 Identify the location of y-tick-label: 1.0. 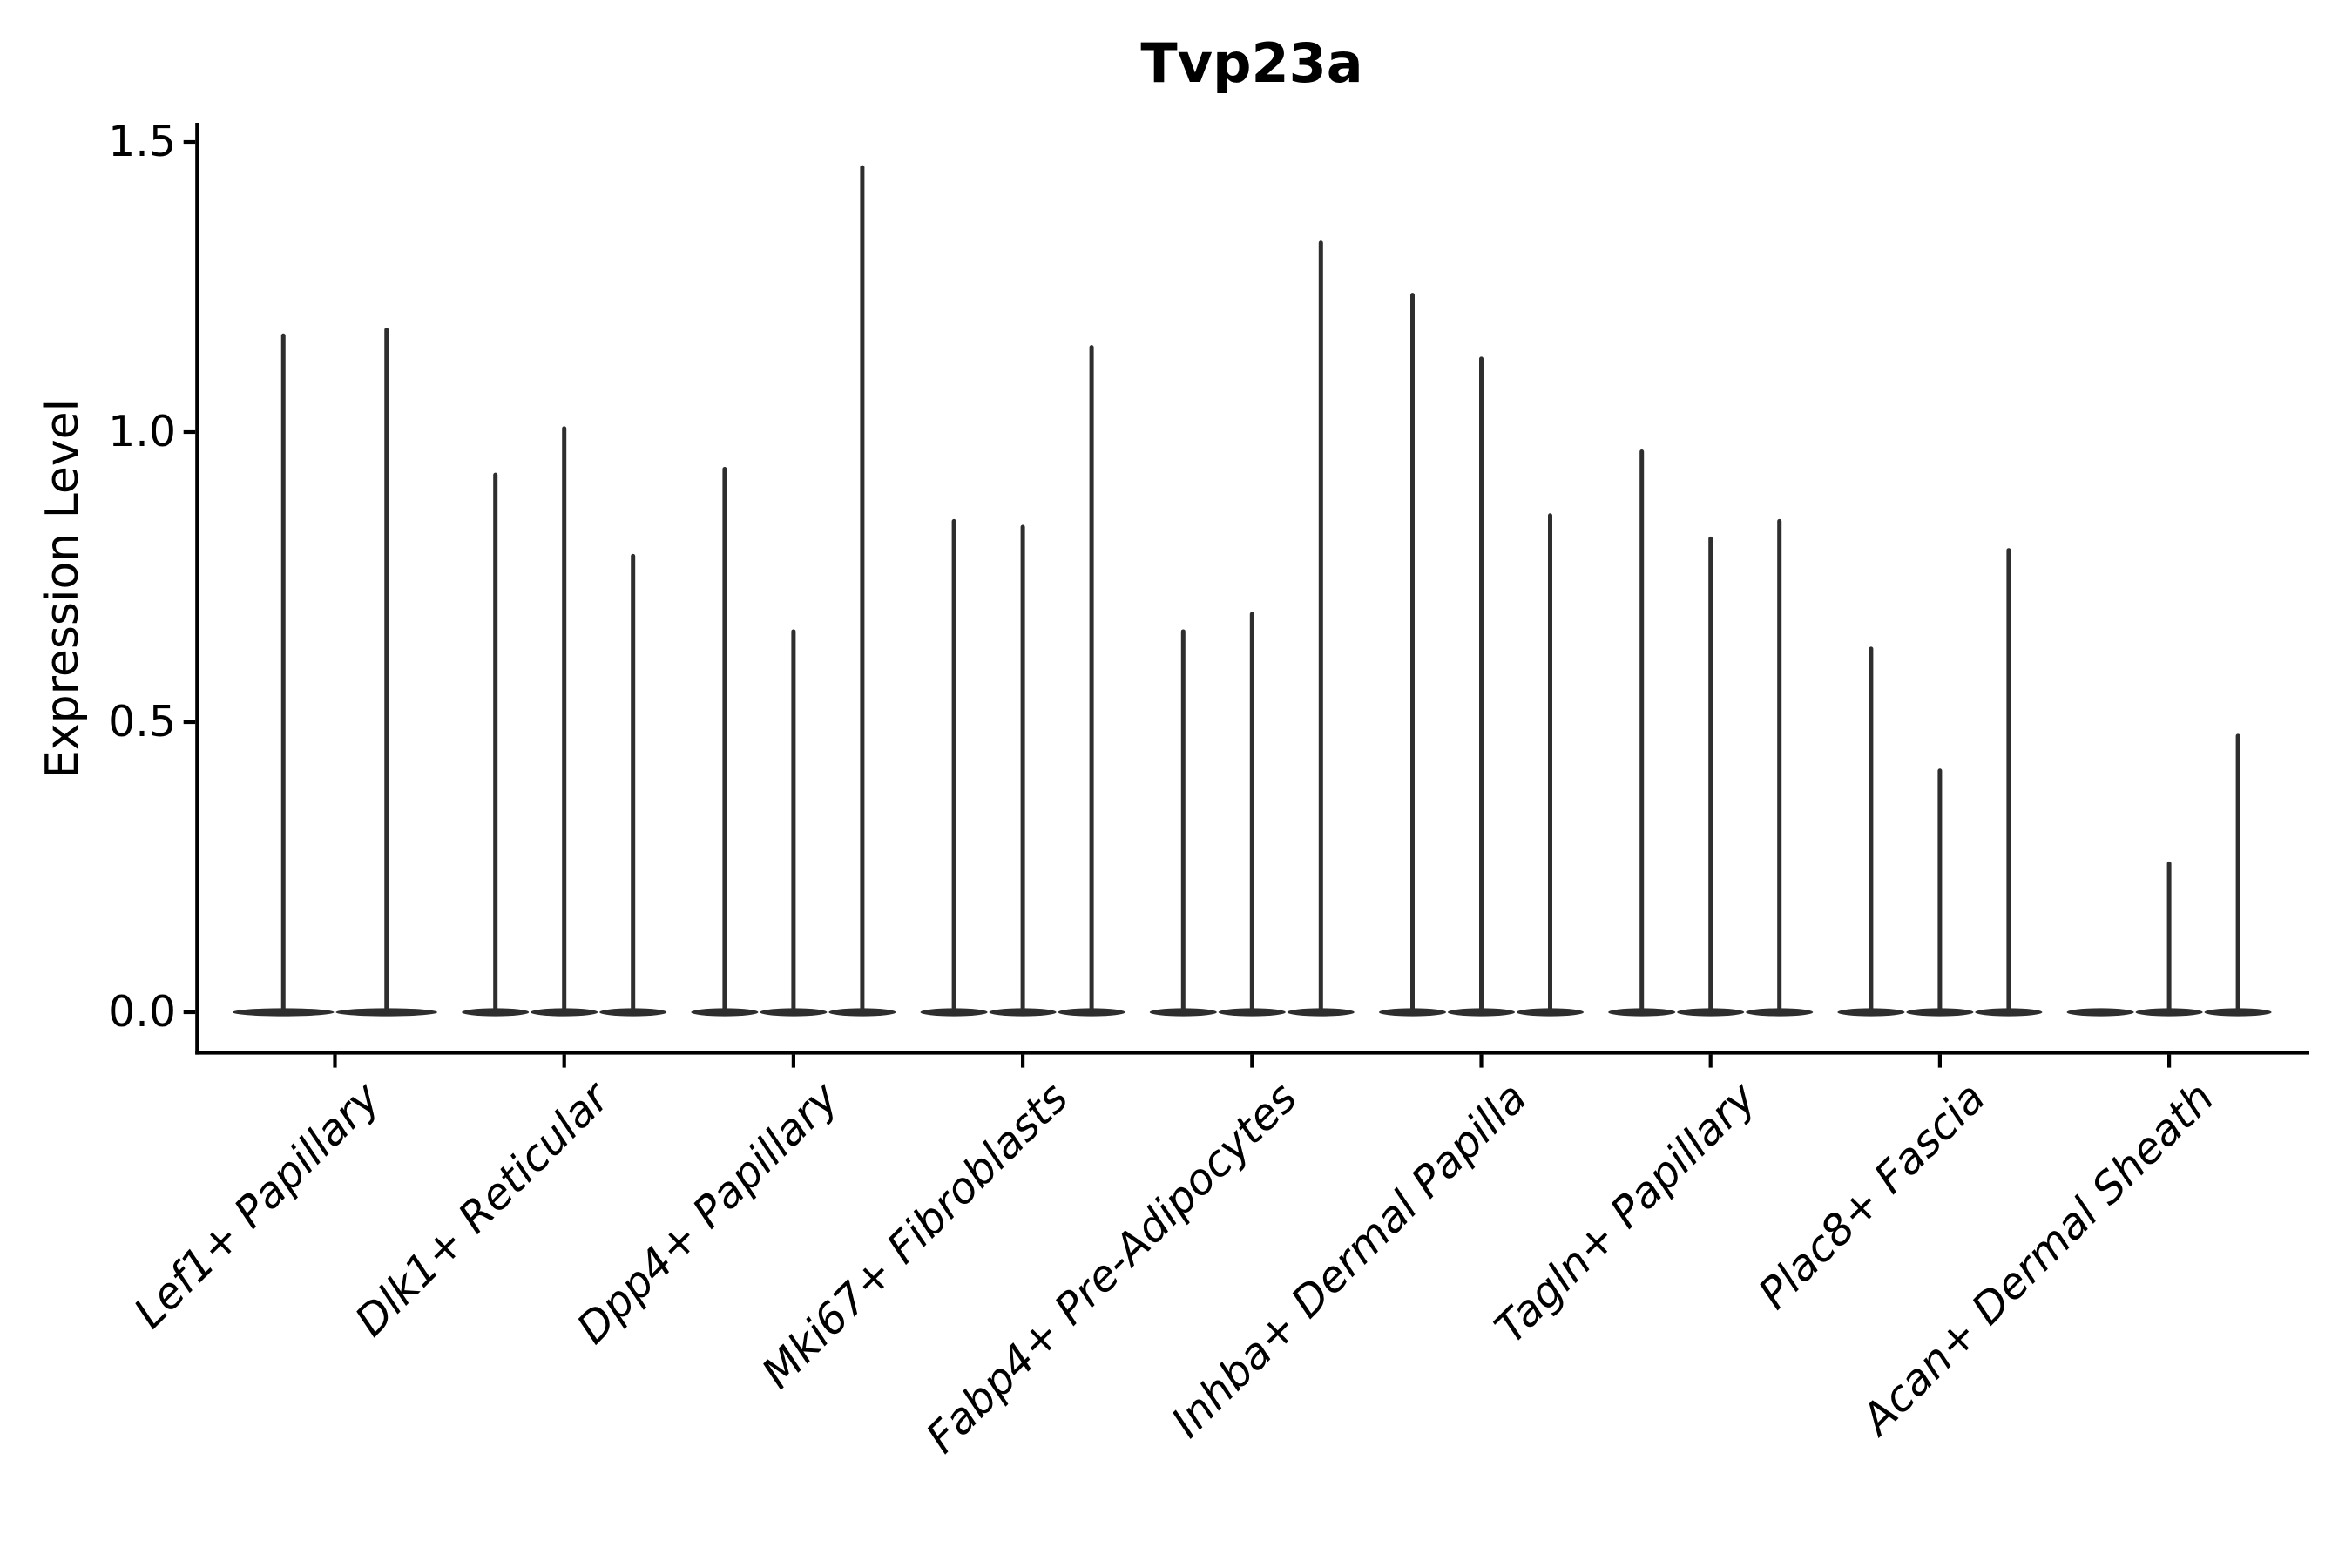
(142, 432).